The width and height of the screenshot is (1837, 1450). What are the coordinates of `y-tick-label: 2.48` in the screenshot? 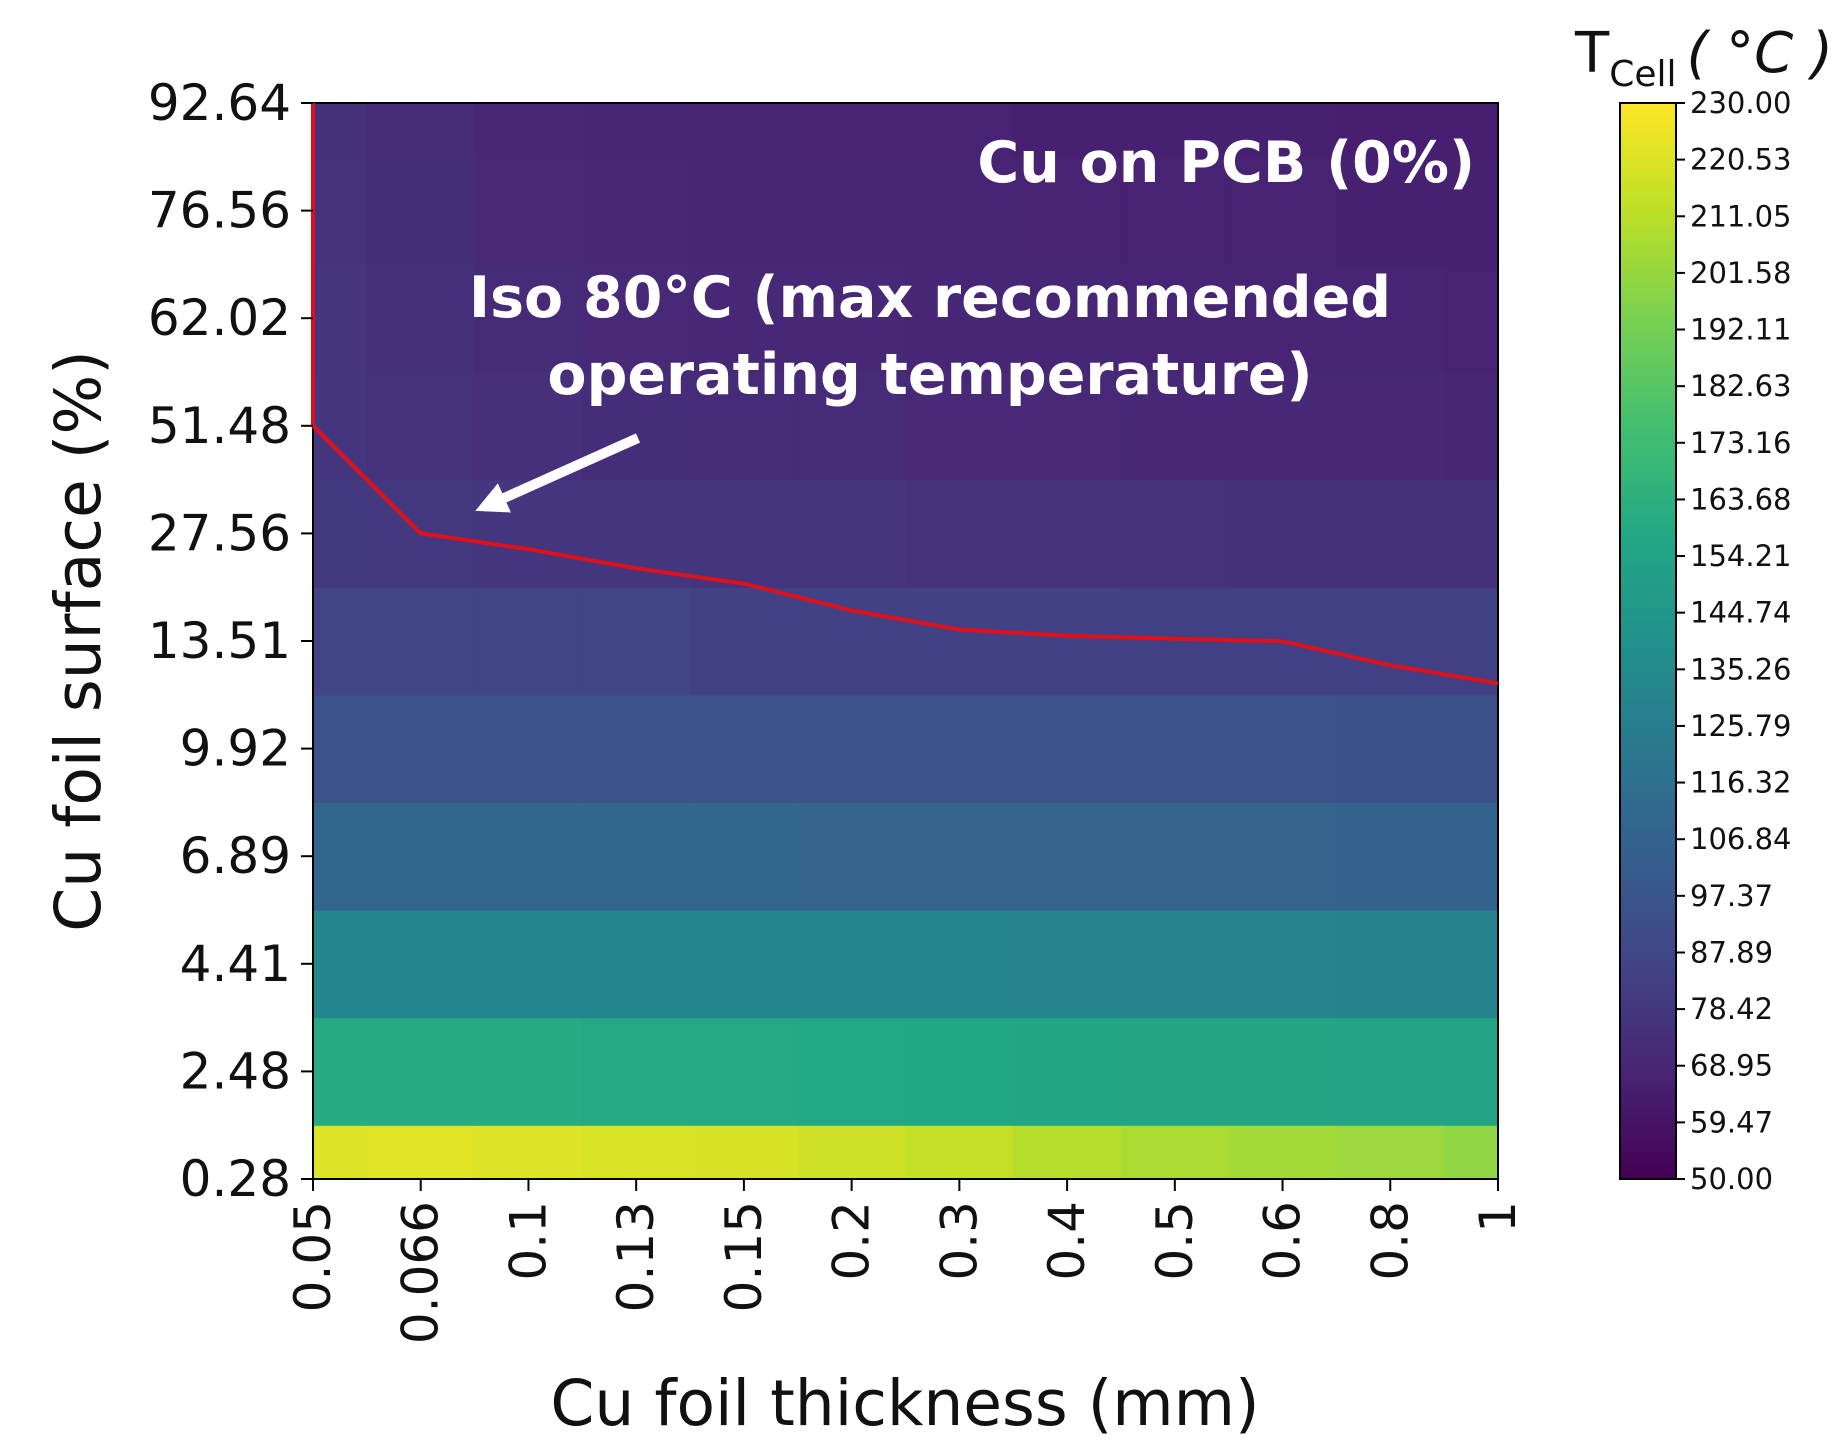 It's located at (235, 1071).